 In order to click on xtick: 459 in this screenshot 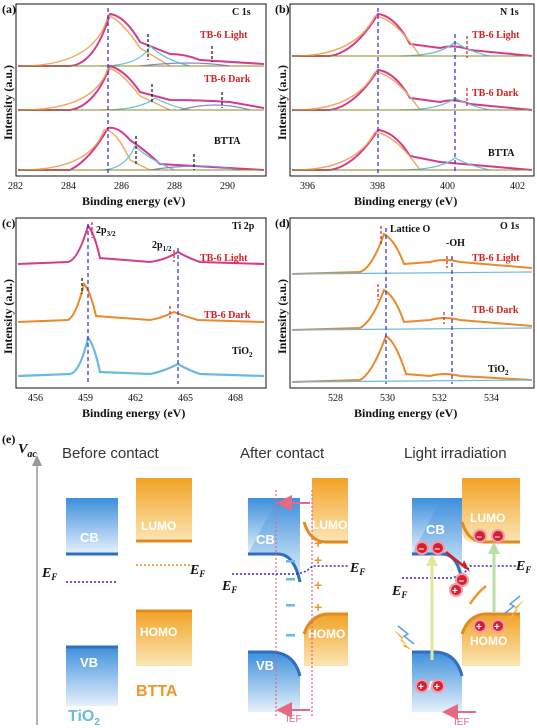, I will do `click(85, 398)`.